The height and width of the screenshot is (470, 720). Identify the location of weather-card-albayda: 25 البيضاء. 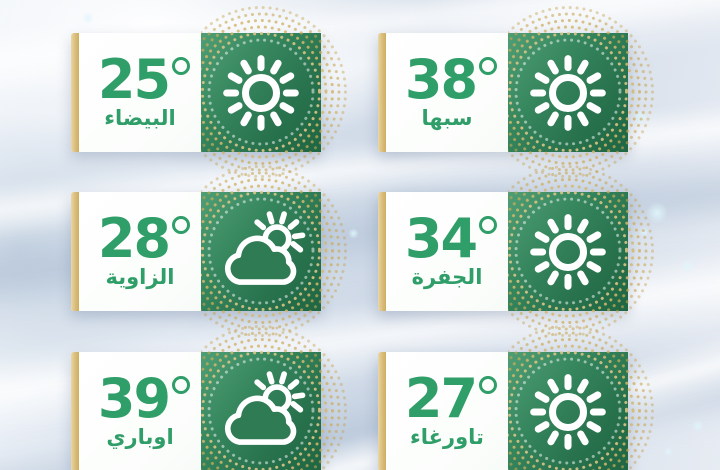
(196, 92).